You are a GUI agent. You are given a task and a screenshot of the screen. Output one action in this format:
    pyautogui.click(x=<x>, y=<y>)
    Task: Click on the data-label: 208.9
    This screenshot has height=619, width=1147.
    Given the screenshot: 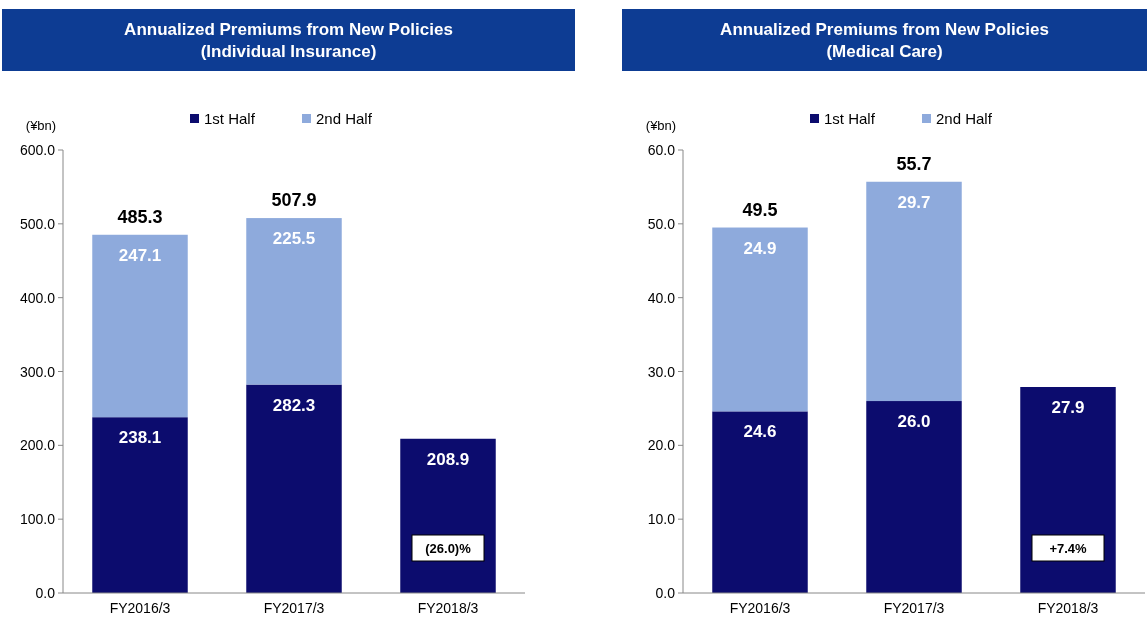 What is the action you would take?
    pyautogui.click(x=448, y=459)
    